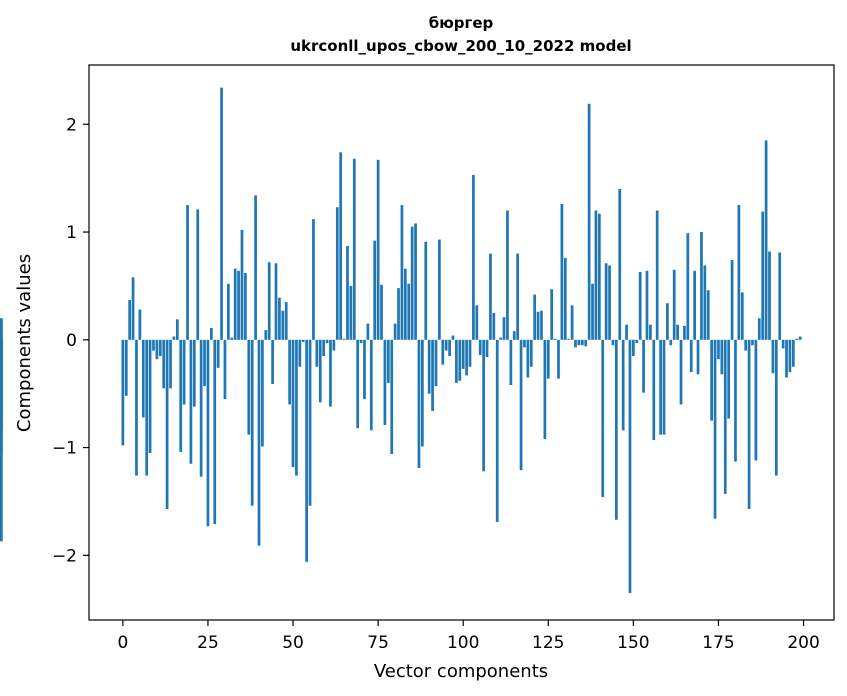 This screenshot has width=847, height=696. I want to click on y-axis-label: Components values, so click(24, 343).